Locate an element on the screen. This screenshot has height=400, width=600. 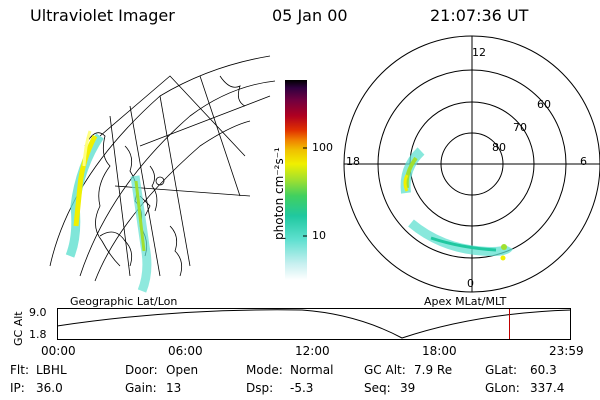
info-ip-val: 36.0 is located at coordinates (49, 388).